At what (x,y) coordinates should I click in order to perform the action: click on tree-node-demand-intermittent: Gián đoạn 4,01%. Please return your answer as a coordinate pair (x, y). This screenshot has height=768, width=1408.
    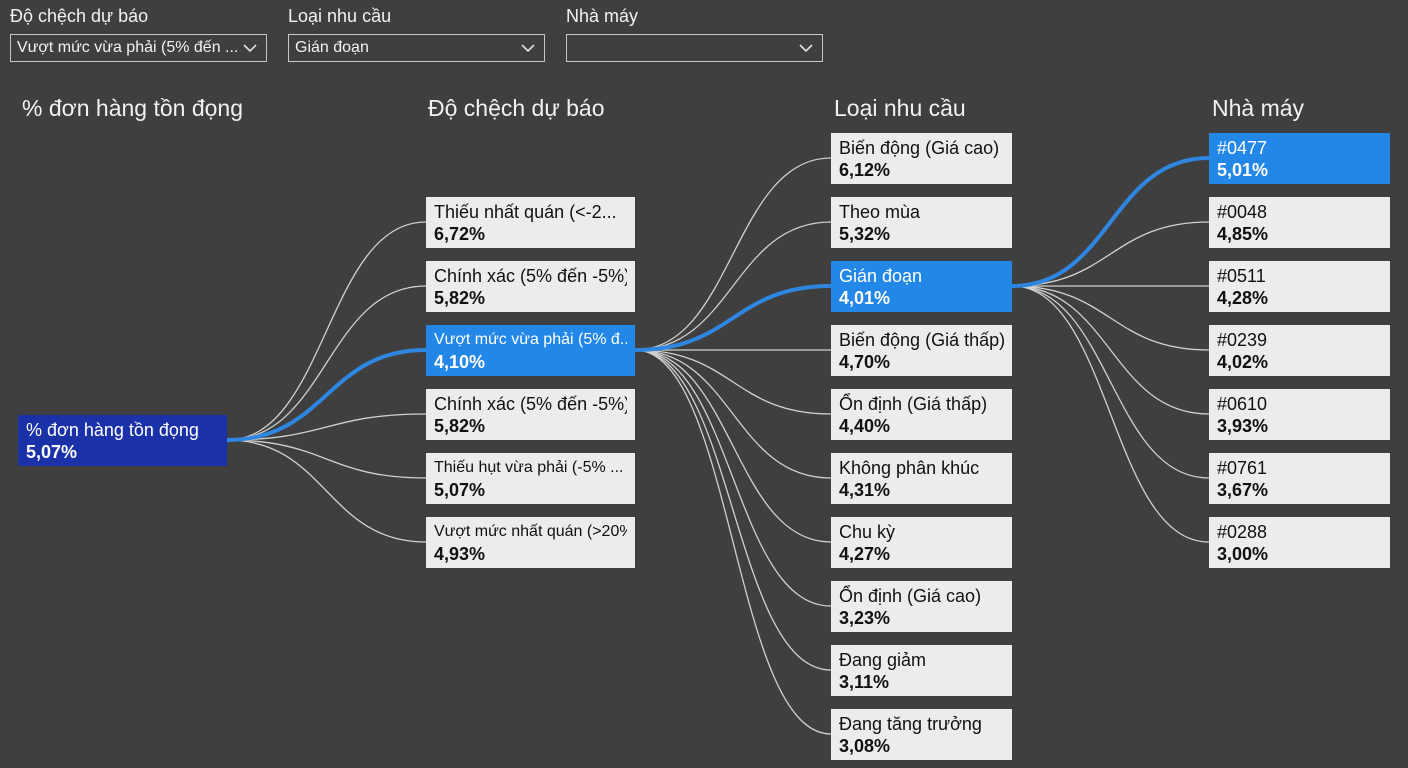
    Looking at the image, I should click on (921, 286).